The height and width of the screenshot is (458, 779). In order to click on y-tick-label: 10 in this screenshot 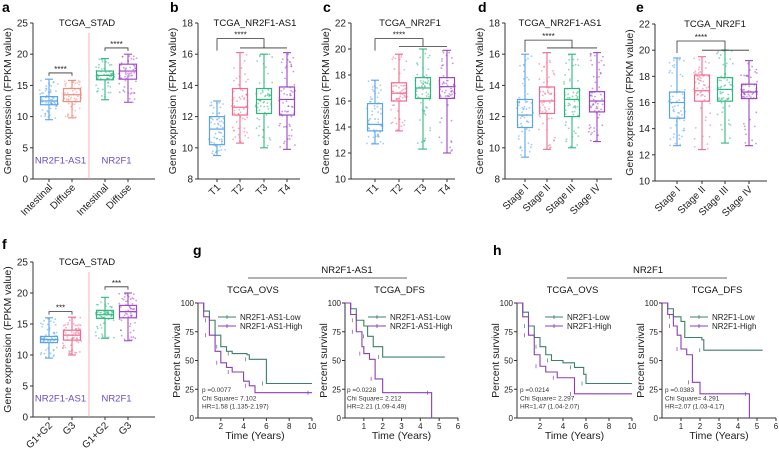, I will do `click(188, 148)`.